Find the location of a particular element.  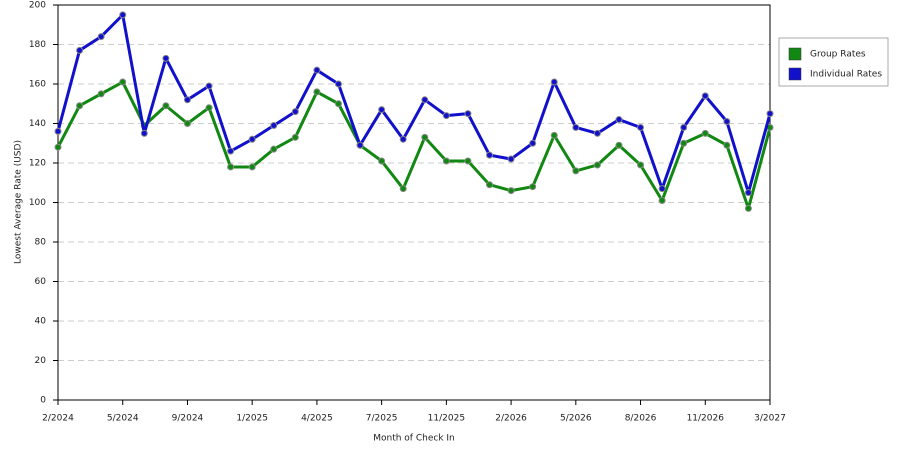

y-tick-label: 100 is located at coordinates (37, 203).